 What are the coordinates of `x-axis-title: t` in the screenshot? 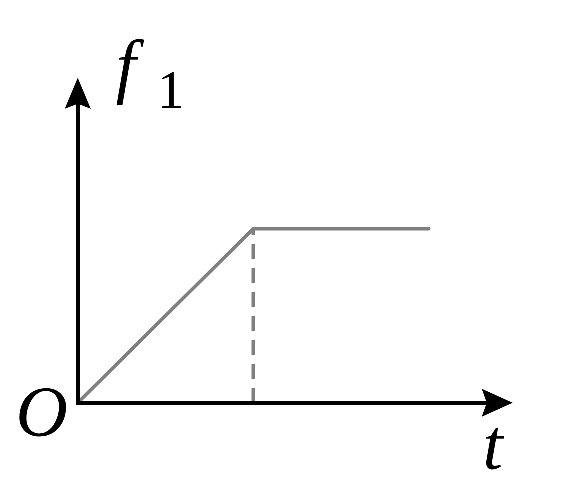 It's located at (494, 445).